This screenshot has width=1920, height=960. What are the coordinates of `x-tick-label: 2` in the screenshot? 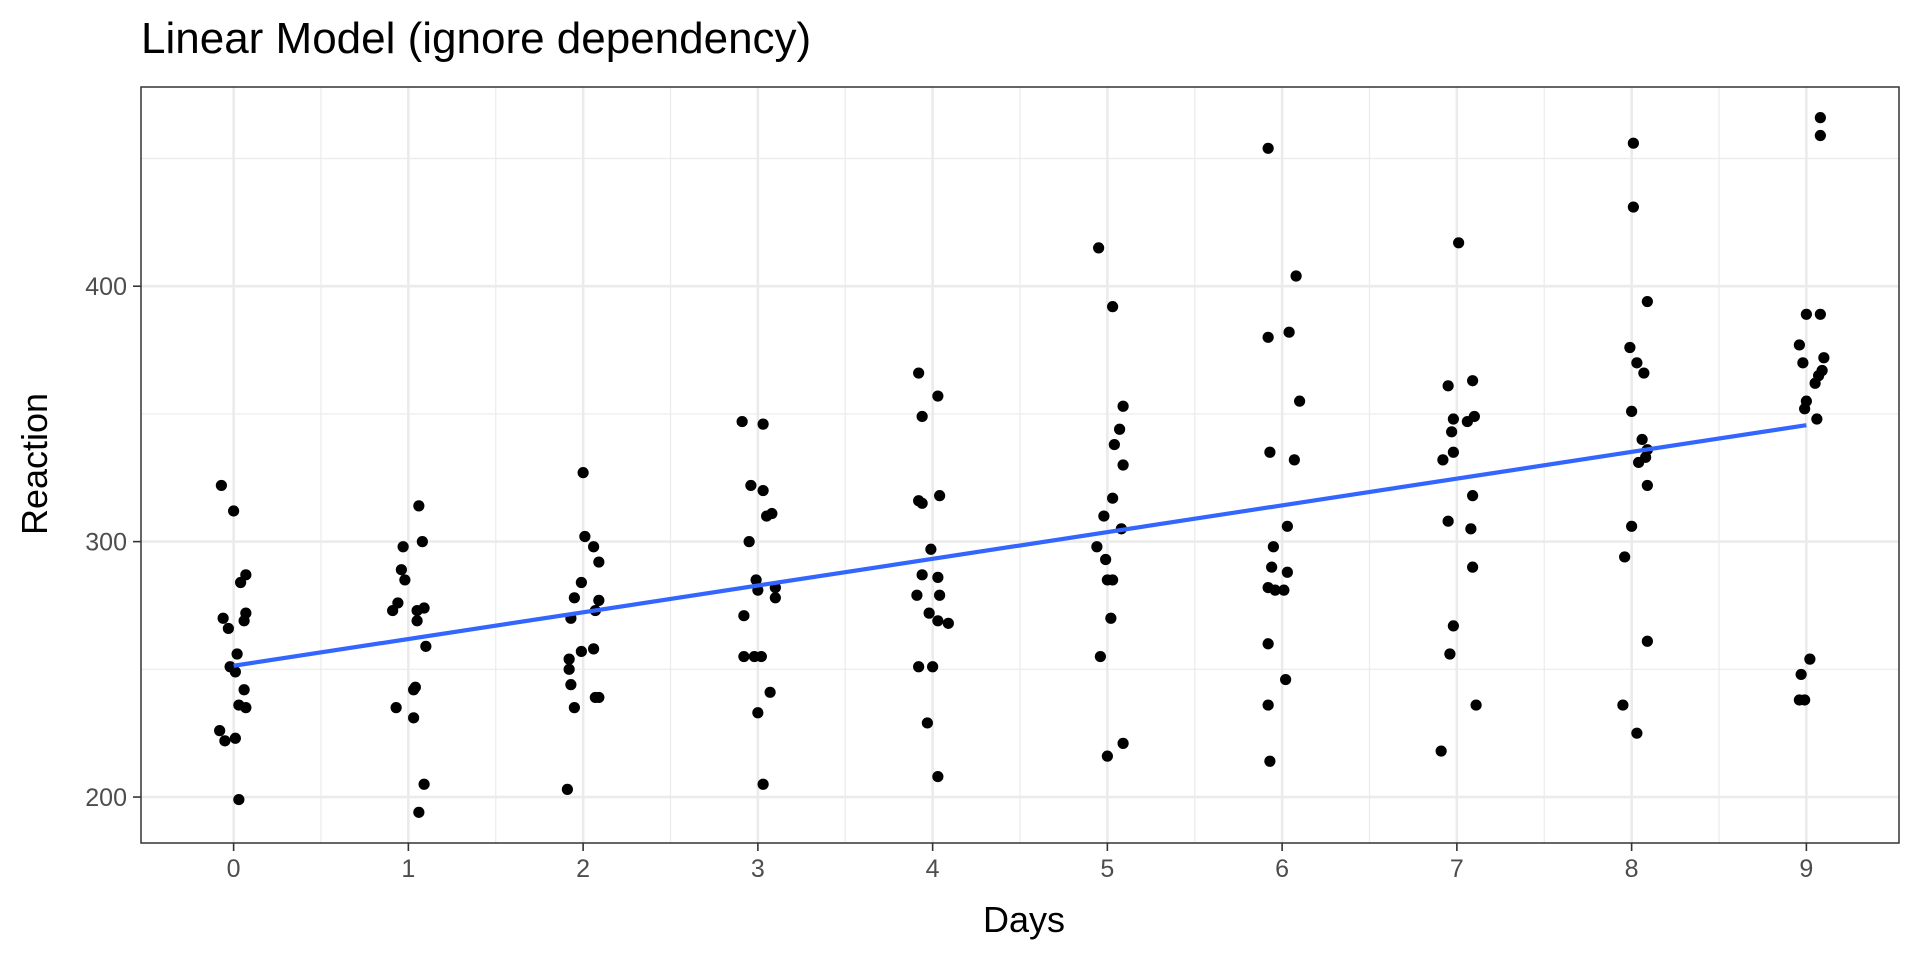 It's located at (583, 869).